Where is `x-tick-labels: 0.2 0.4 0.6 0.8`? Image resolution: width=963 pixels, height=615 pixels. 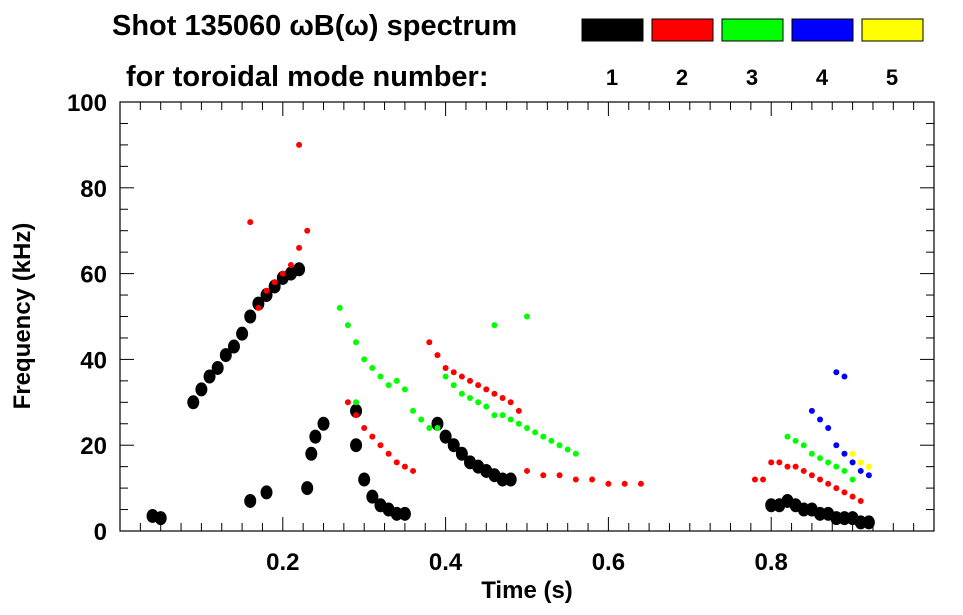 x-tick-labels: 0.2 0.4 0.6 0.8 is located at coordinates (527, 562).